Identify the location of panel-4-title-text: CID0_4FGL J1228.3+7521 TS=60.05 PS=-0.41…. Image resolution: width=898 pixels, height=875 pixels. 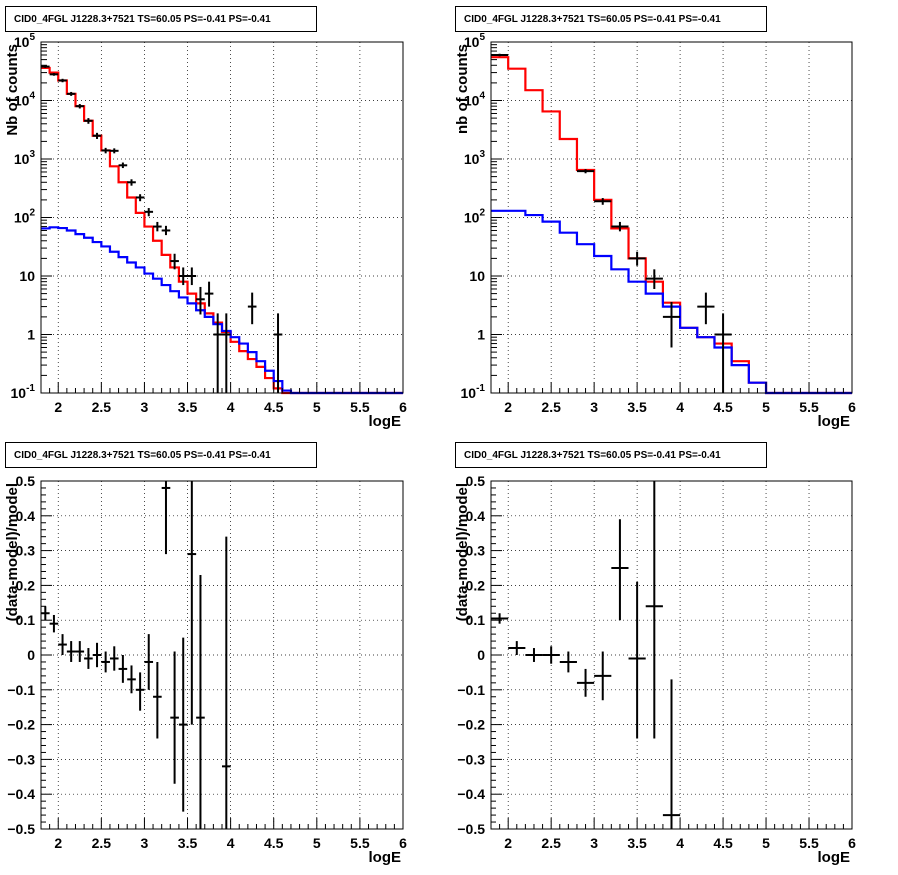
(592, 455).